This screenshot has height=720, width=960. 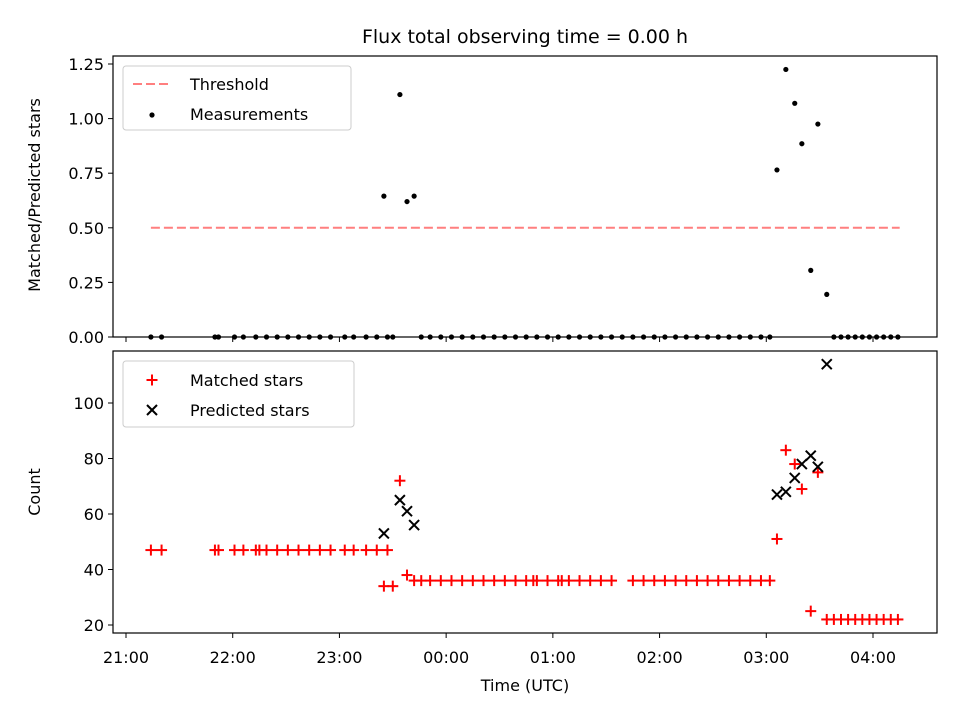 I want to click on legend-matched-label: Matched stars, so click(x=246, y=380).